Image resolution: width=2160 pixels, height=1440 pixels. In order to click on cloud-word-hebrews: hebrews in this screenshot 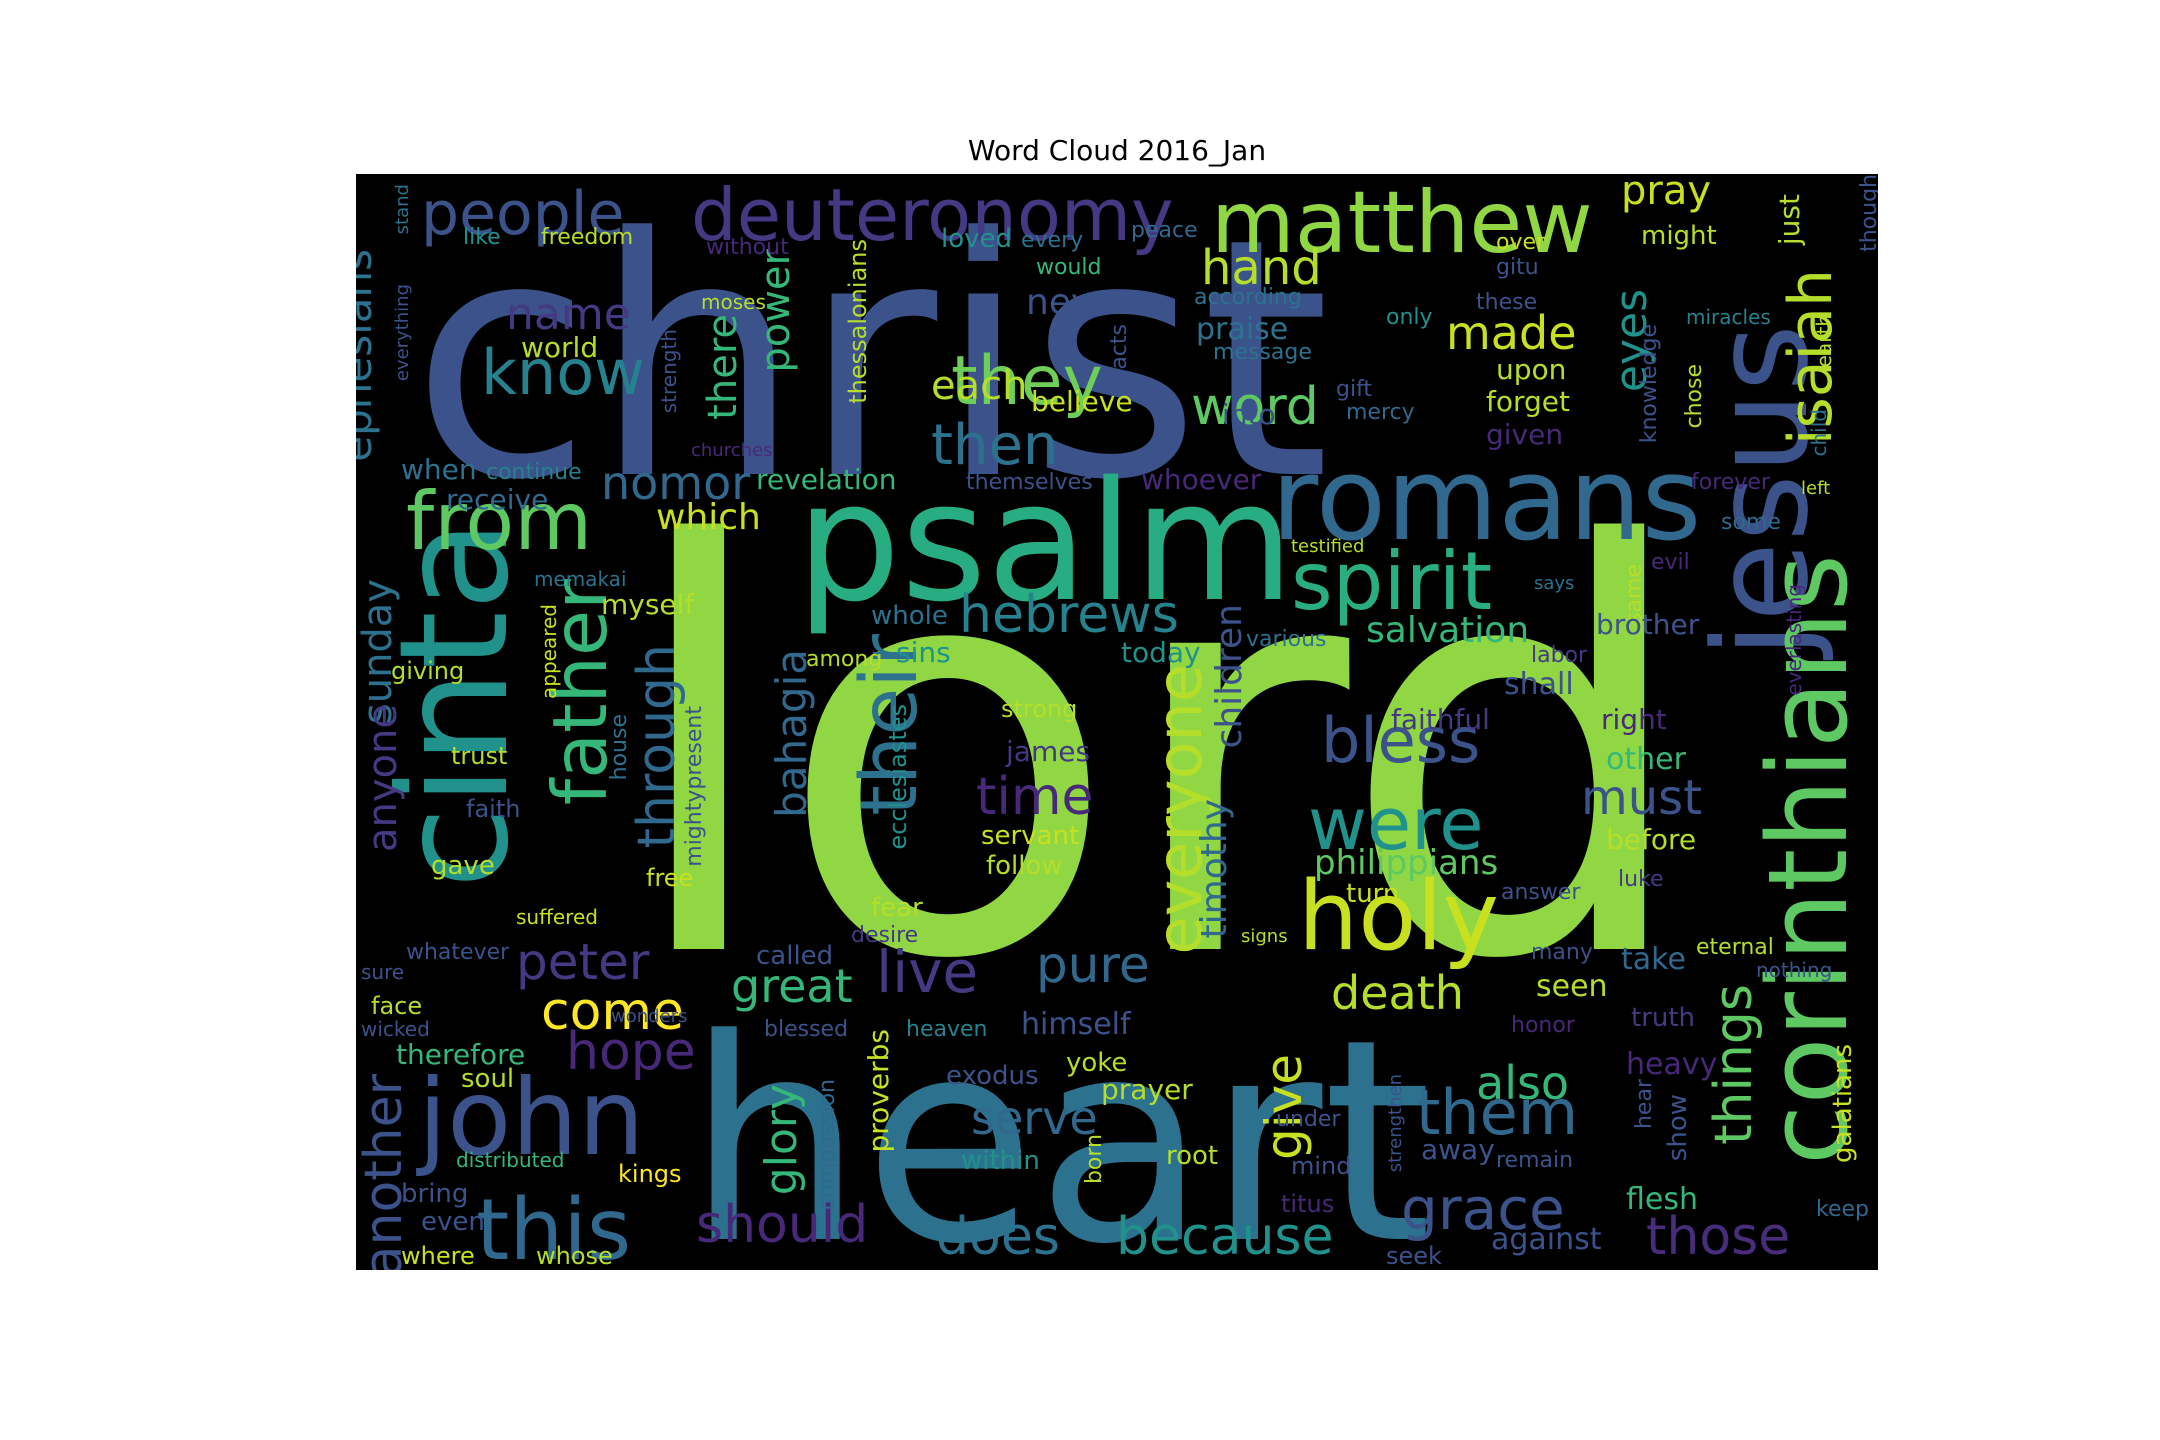, I will do `click(1069, 615)`.